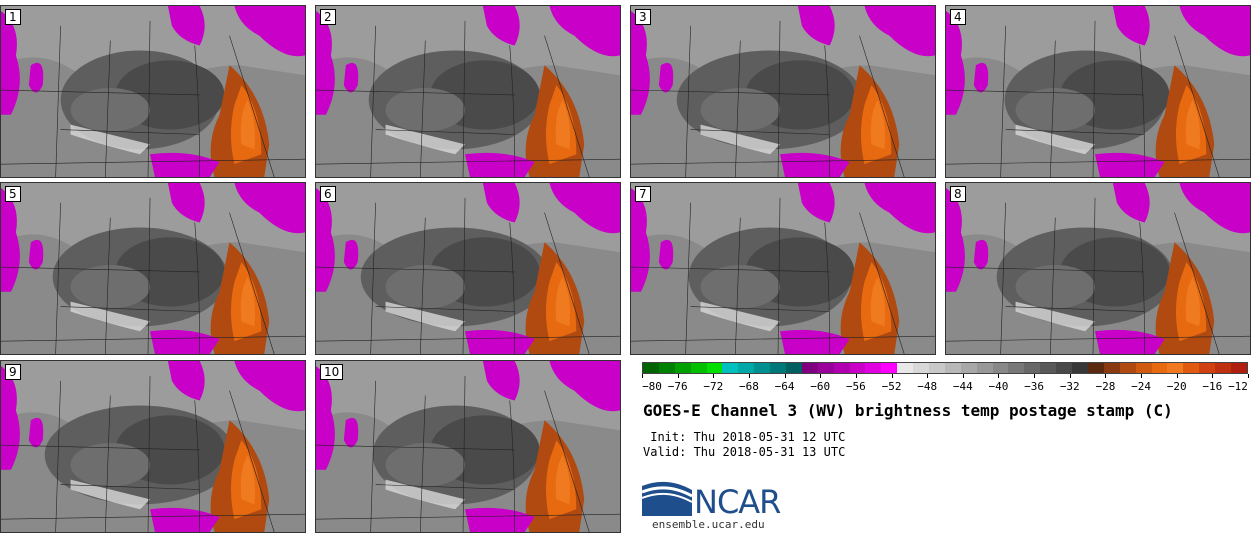 The height and width of the screenshot is (533, 1260). Describe the element at coordinates (927, 386) in the screenshot. I see `colorbar-tick-label: −48` at that location.